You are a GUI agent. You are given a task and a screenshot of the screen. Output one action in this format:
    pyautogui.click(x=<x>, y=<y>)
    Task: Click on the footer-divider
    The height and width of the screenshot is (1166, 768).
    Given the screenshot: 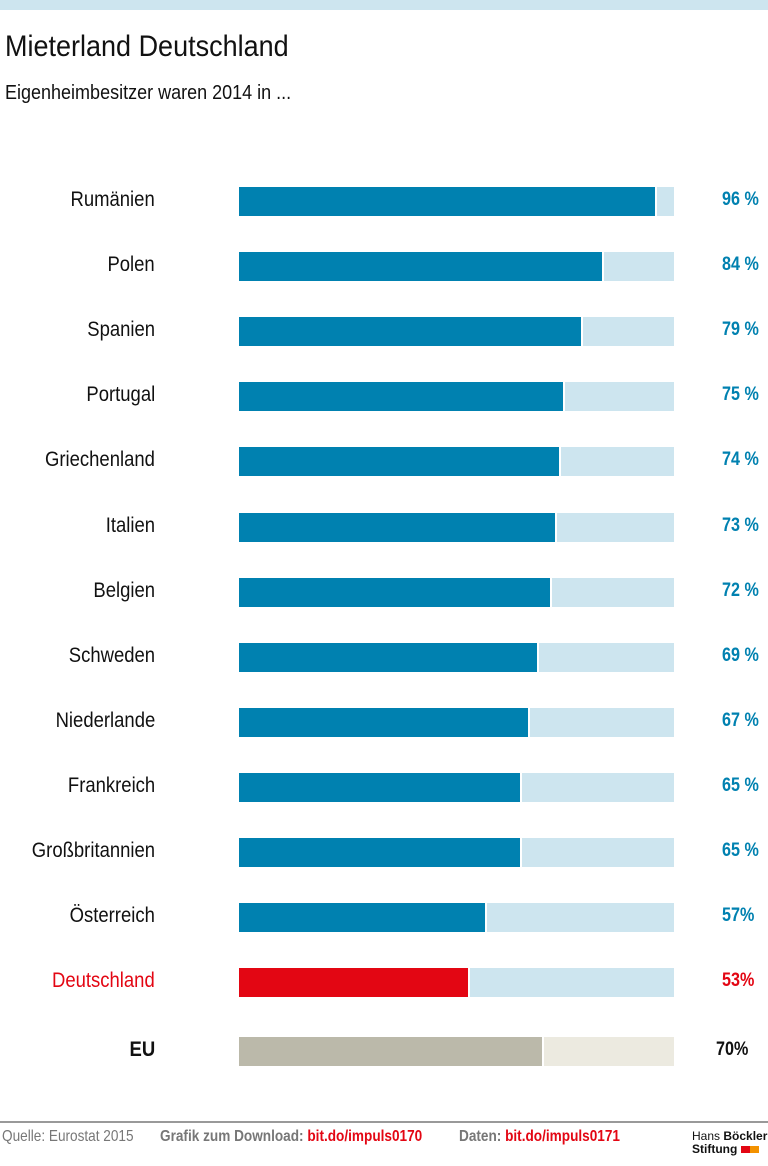 What is the action you would take?
    pyautogui.click(x=384, y=1122)
    